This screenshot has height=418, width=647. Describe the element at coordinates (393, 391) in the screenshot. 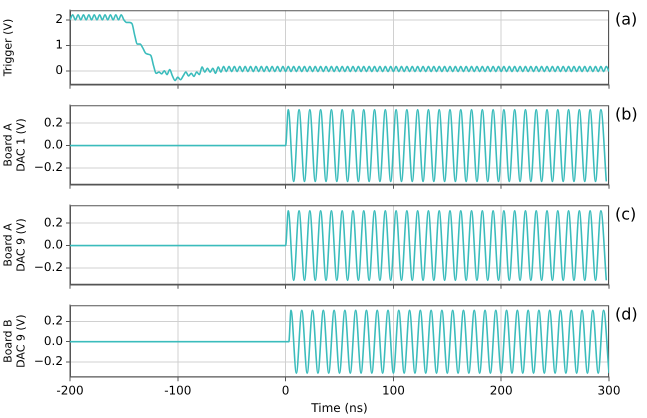

I see `x-tick-label: 100` at that location.